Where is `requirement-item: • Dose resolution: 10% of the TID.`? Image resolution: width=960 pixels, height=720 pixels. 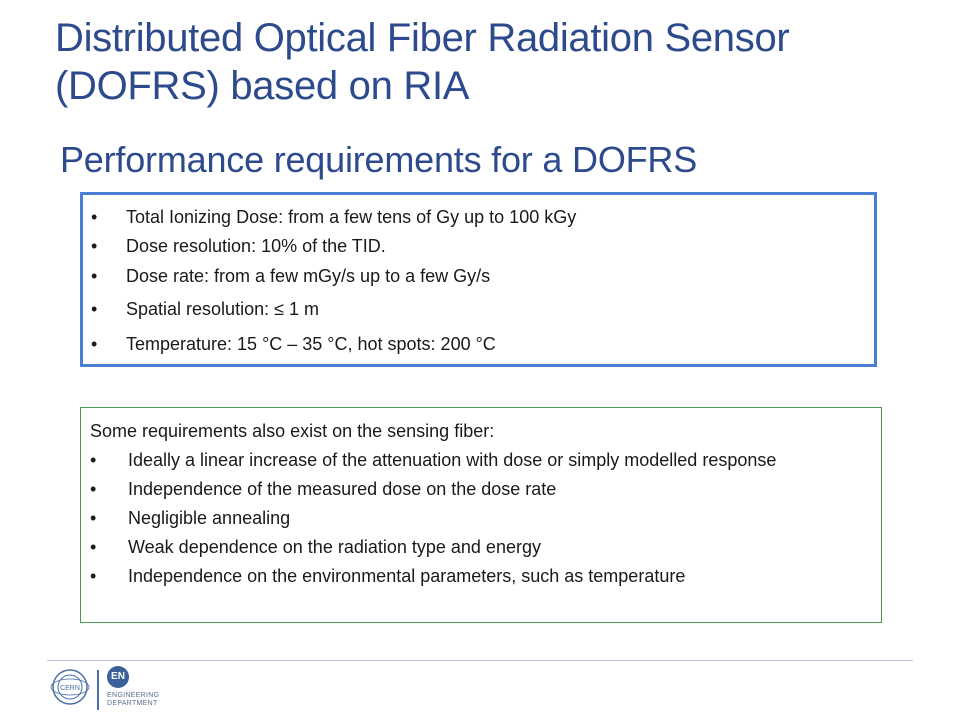 requirement-item: • Dose resolution: 10% of the TID. is located at coordinates (333, 246).